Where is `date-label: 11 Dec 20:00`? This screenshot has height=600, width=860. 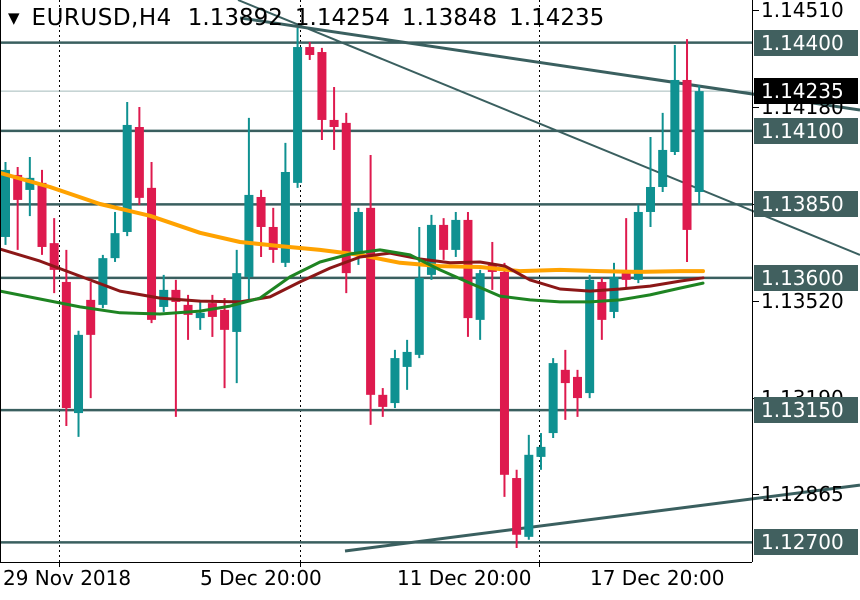 date-label: 11 Dec 20:00 is located at coordinates (464, 578).